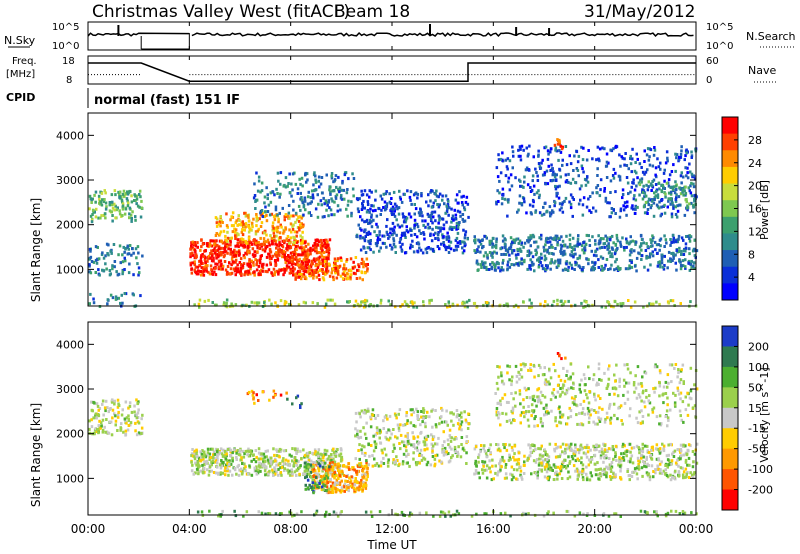 The width and height of the screenshot is (800, 554). Describe the element at coordinates (755, 209) in the screenshot. I see `colorbar-tick-label: 16` at that location.